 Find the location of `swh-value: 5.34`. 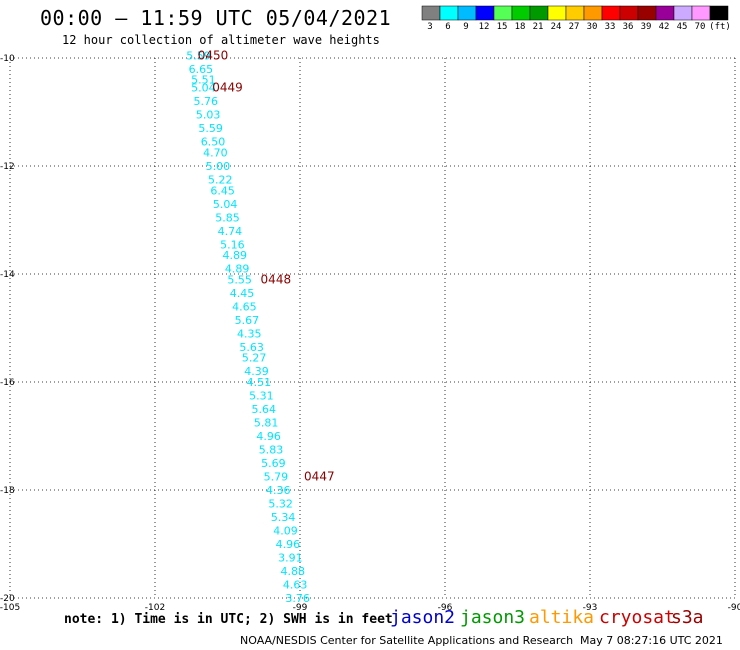

swh-value: 5.34 is located at coordinates (283, 517).